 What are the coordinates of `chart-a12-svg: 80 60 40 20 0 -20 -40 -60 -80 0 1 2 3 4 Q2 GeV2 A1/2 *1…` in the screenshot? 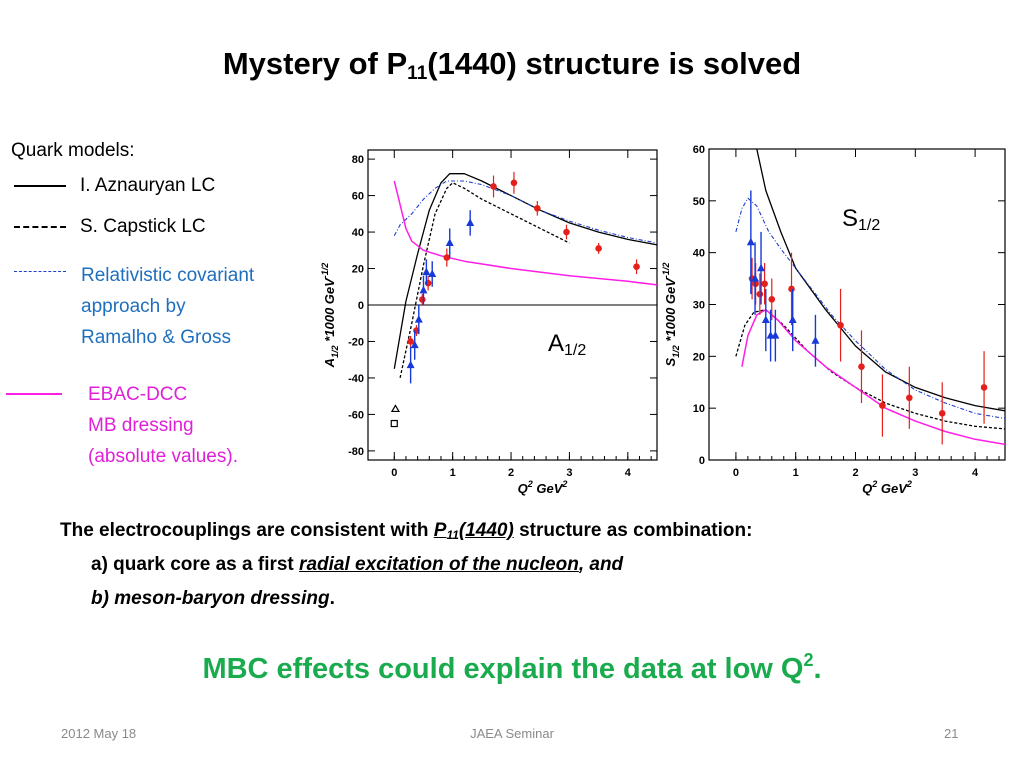 It's located at (489, 322).